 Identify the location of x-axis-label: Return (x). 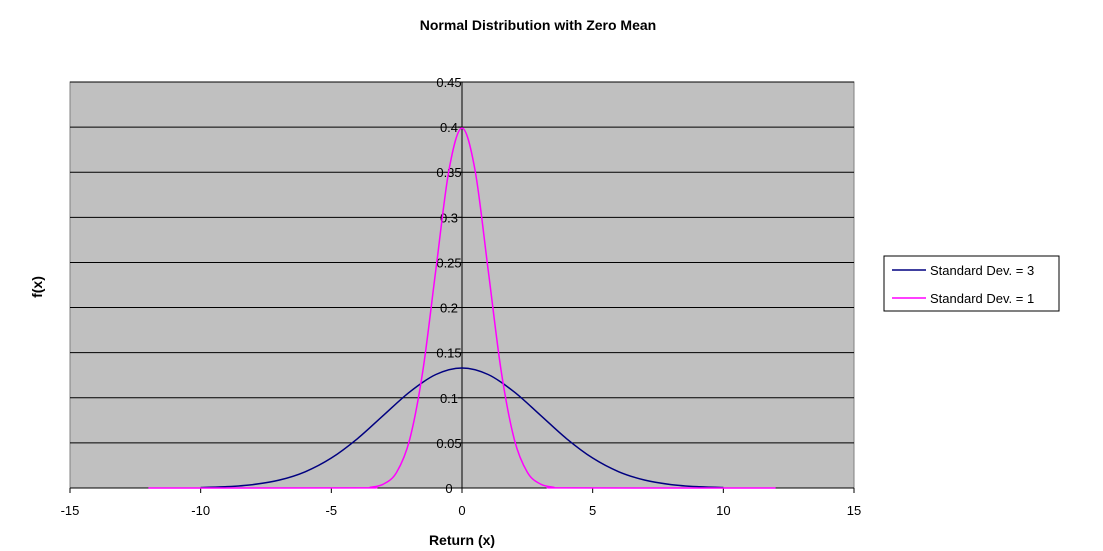
(462, 540).